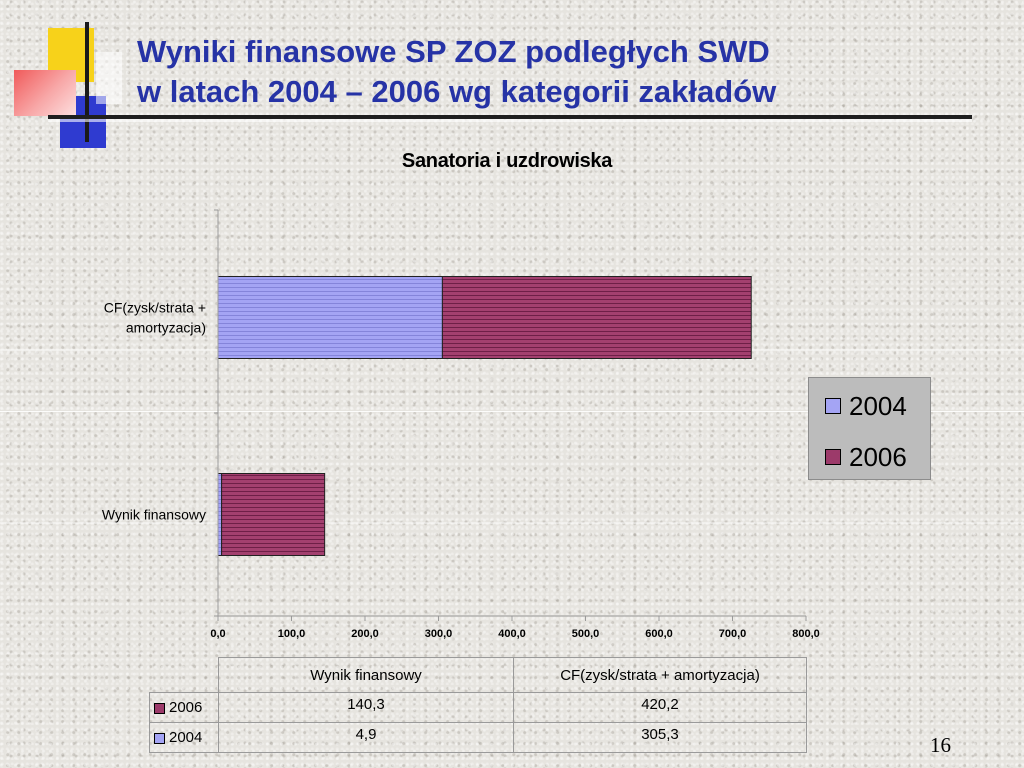  I want to click on logo-graphic, so click(65, 80).